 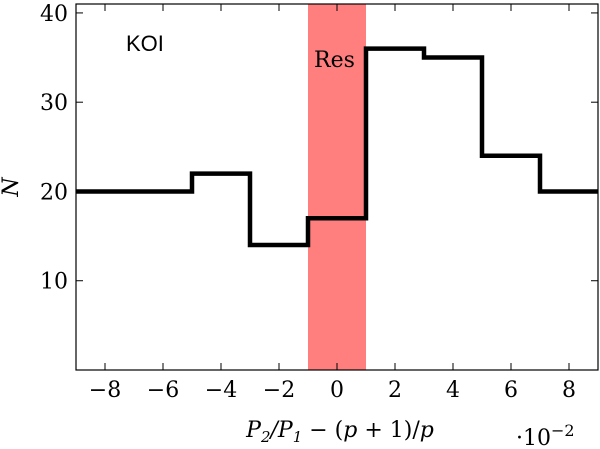 I want to click on y-axis-label: N, so click(x=12, y=187).